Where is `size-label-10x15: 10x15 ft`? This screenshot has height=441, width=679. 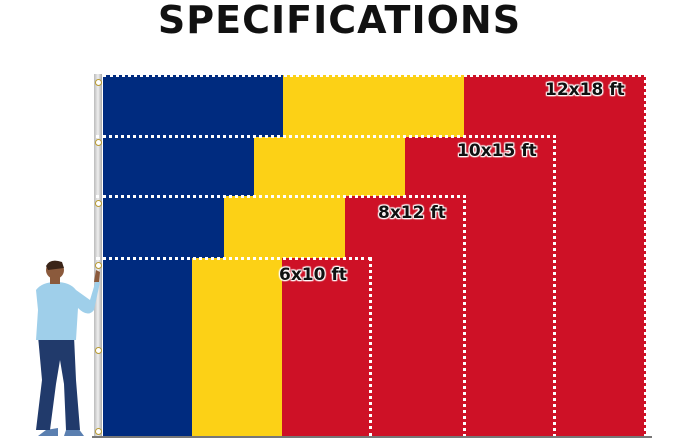
size-label-10x15: 10x15 ft is located at coordinates (497, 151).